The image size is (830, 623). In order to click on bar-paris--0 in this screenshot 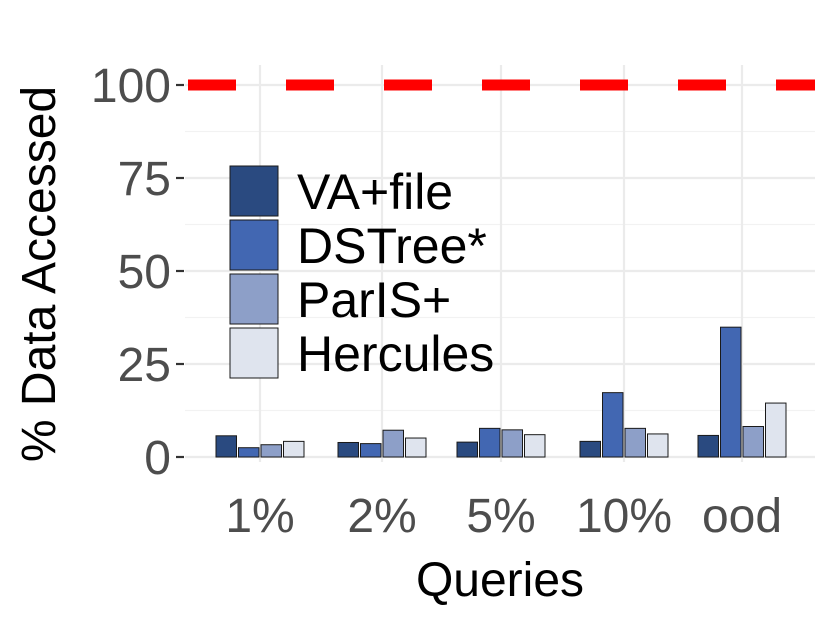, I will do `click(271, 451)`.